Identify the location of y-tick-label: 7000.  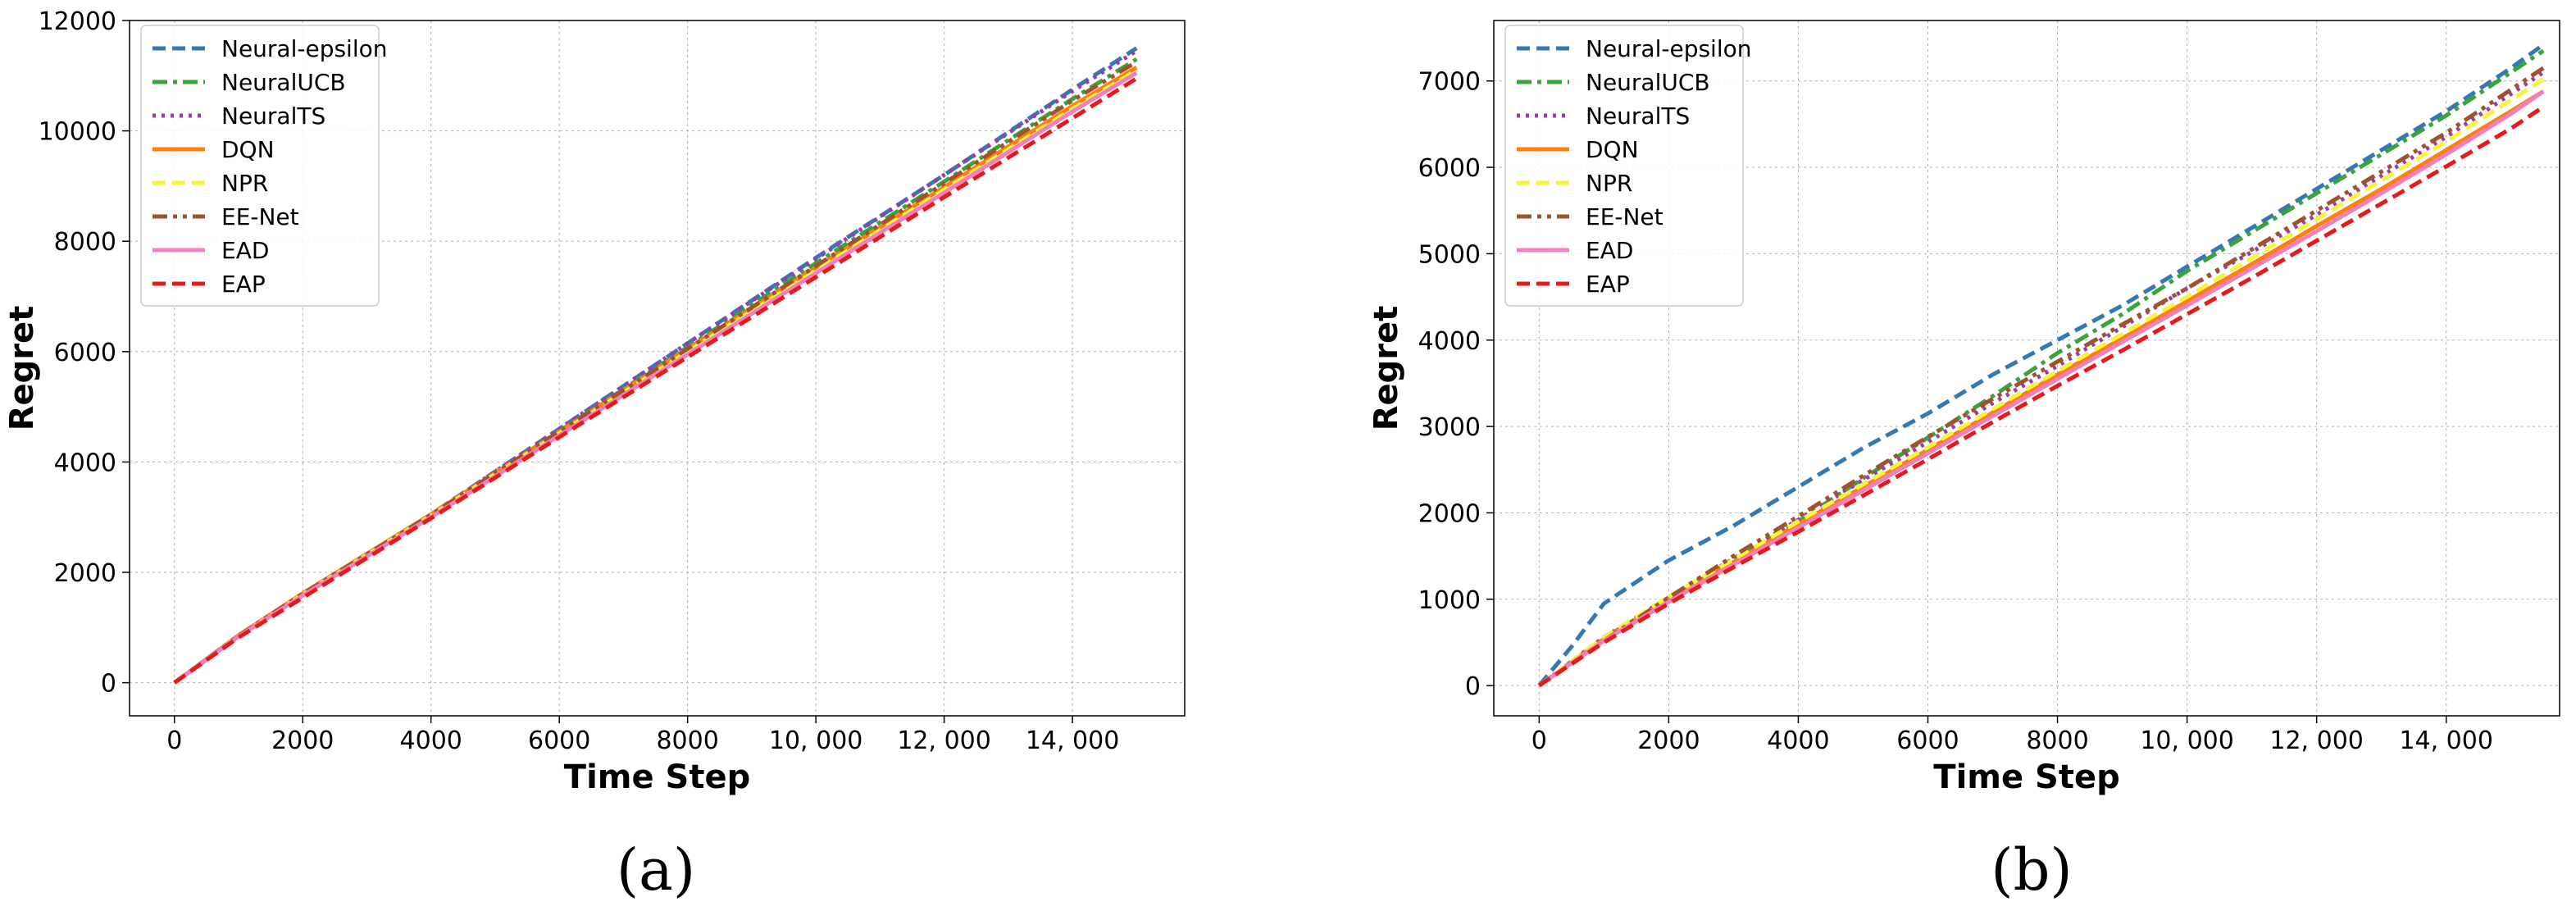
(1450, 82).